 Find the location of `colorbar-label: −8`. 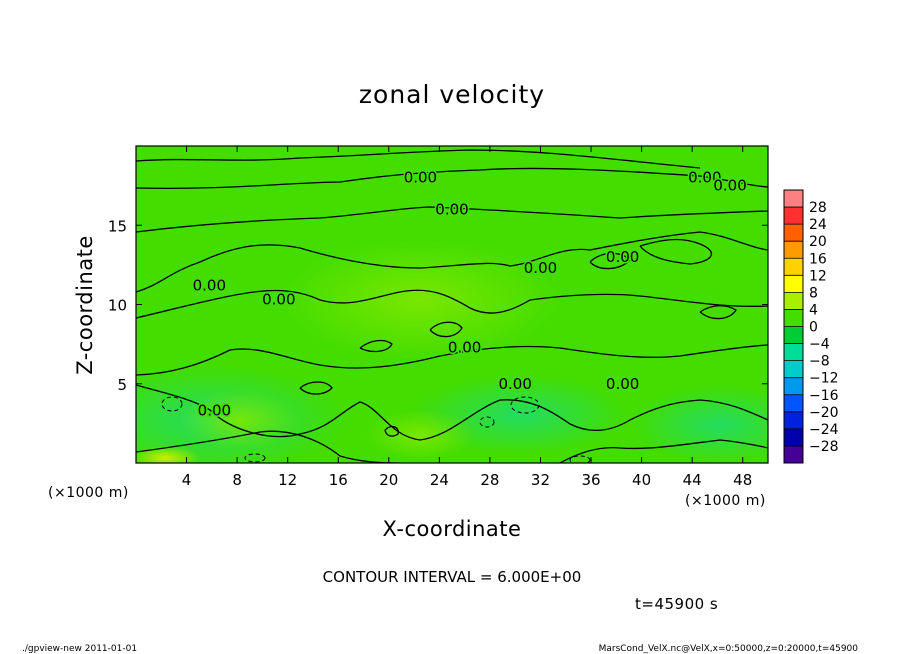

colorbar-label: −8 is located at coordinates (819, 362).